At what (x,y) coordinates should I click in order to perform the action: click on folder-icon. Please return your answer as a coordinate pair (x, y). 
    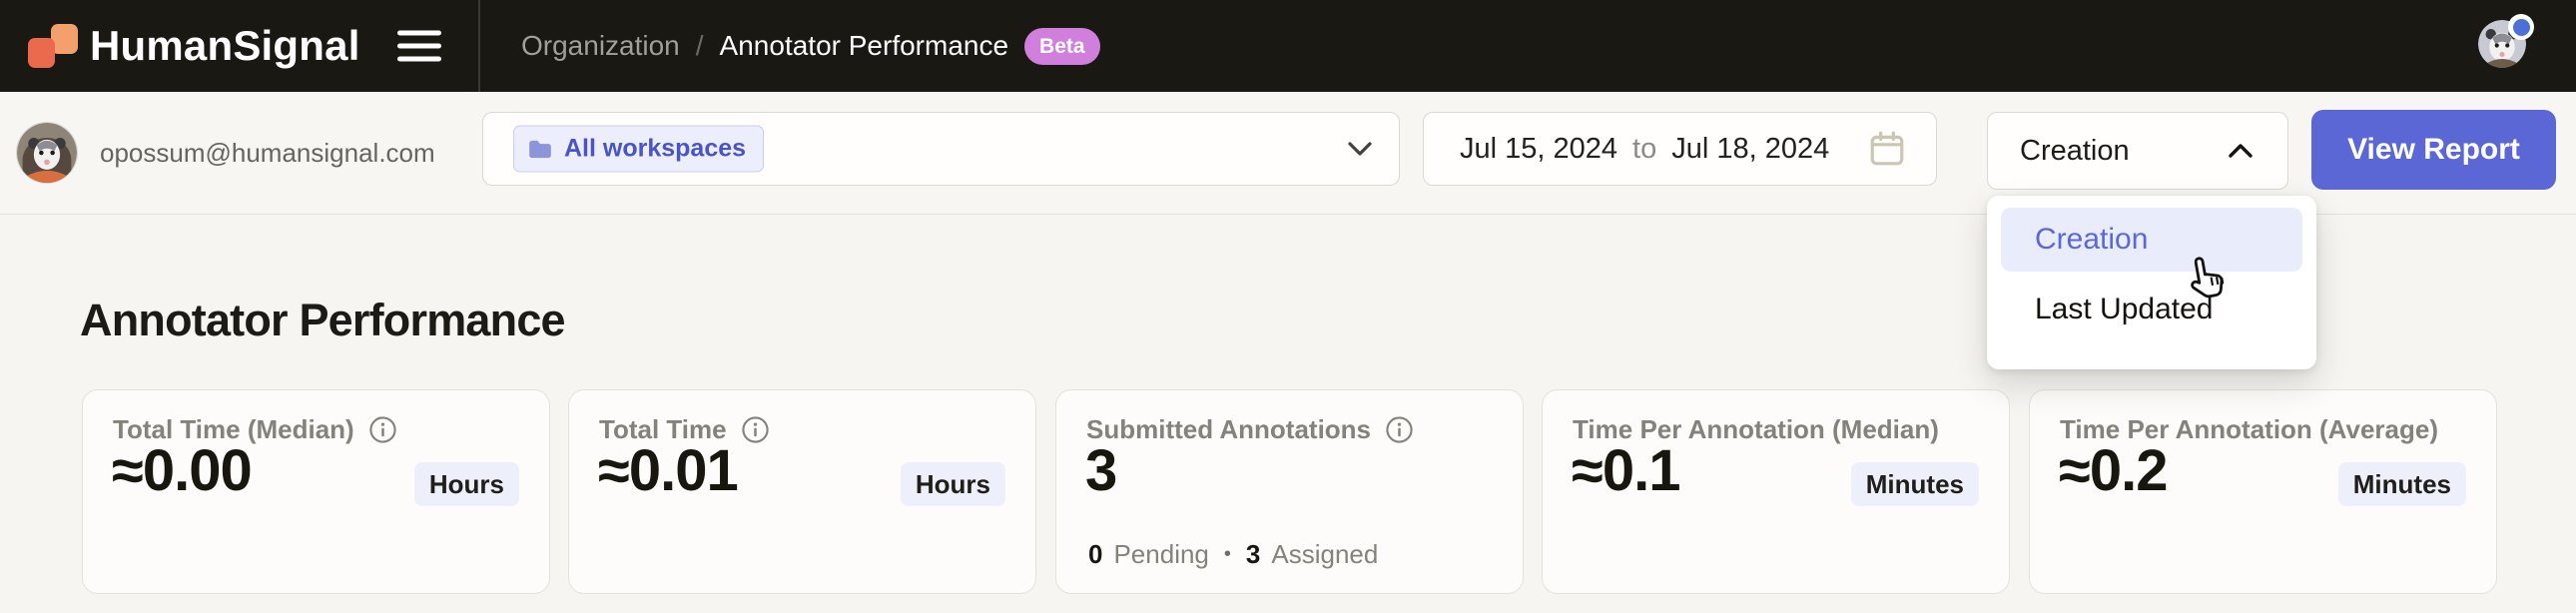
    Looking at the image, I should click on (540, 149).